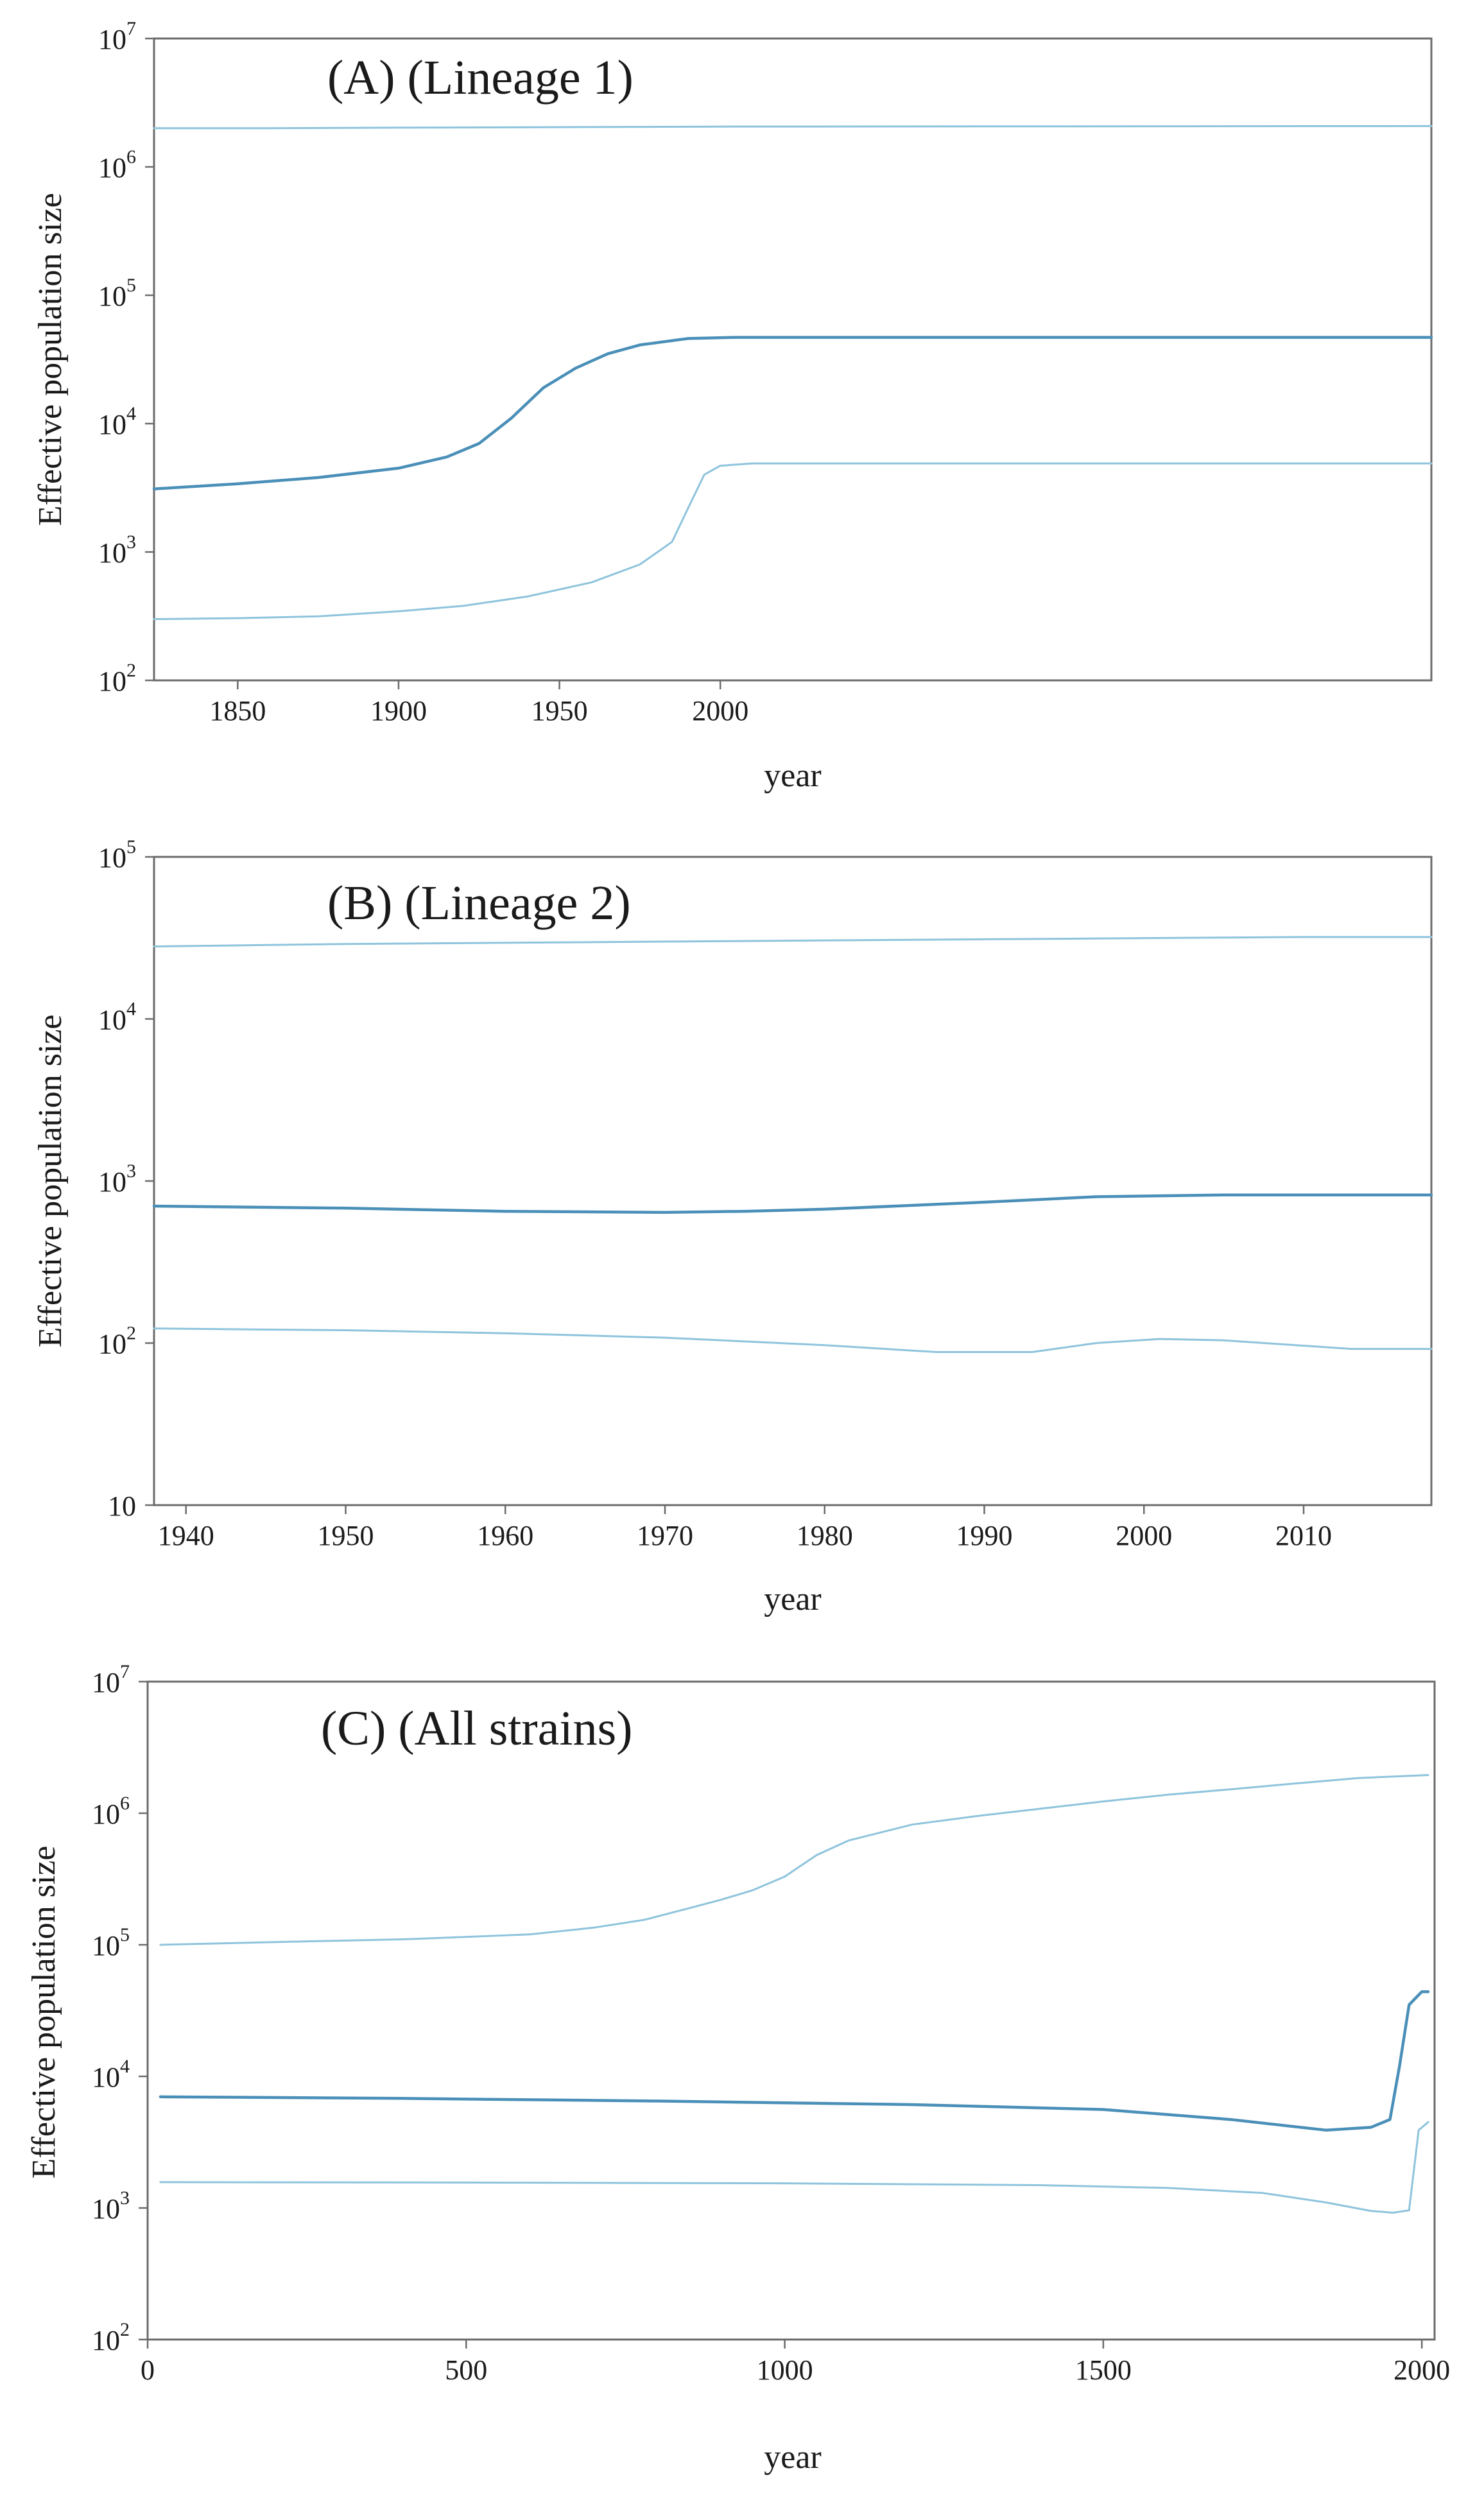 This screenshot has width=1484, height=2500. I want to click on panel-c-title: (C) (All strains), so click(476, 1729).